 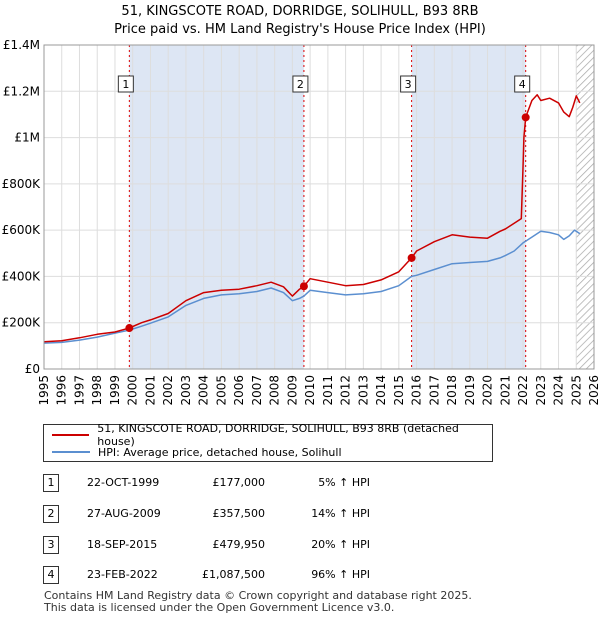 I want to click on sale-label-number: 3, so click(x=408, y=84).